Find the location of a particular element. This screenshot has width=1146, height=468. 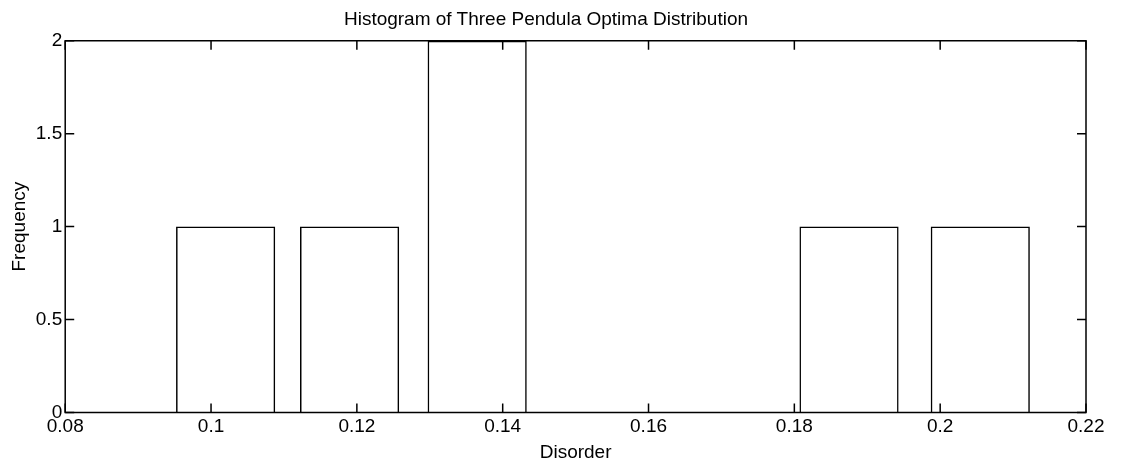

x-tick-label: 0.12 is located at coordinates (357, 426).